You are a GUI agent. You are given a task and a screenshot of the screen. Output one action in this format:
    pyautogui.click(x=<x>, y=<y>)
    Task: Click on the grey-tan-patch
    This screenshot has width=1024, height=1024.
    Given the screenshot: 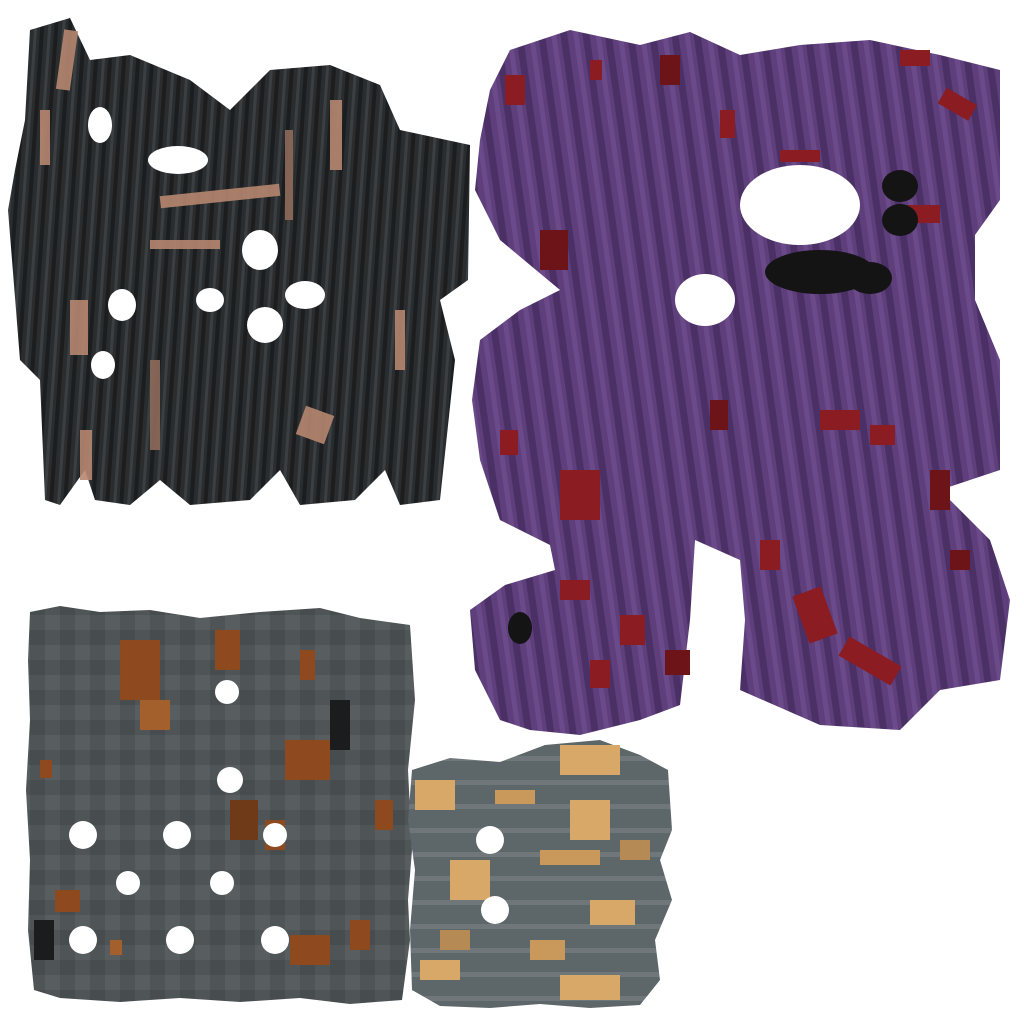 What is the action you would take?
    pyautogui.click(x=540, y=874)
    